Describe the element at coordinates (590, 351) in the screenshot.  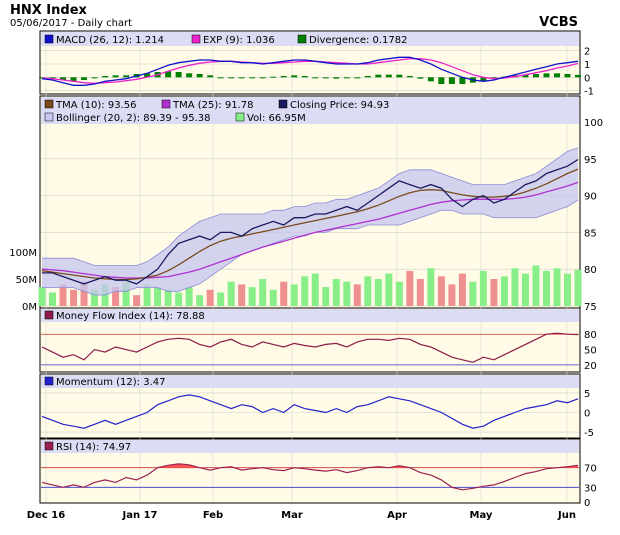
I see `mfi-tick-label: 50` at that location.